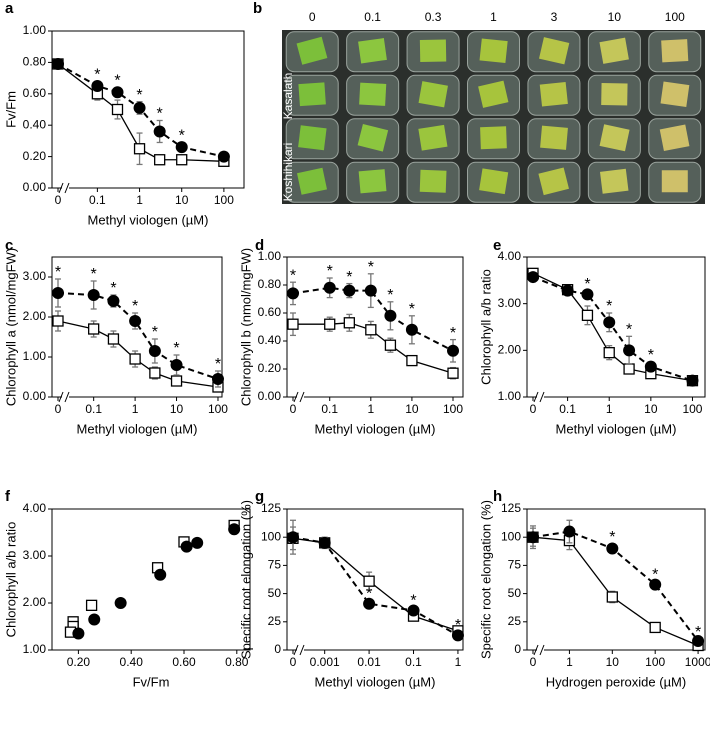 This screenshot has height=738, width=710. I want to click on panel-label: c, so click(9, 245).